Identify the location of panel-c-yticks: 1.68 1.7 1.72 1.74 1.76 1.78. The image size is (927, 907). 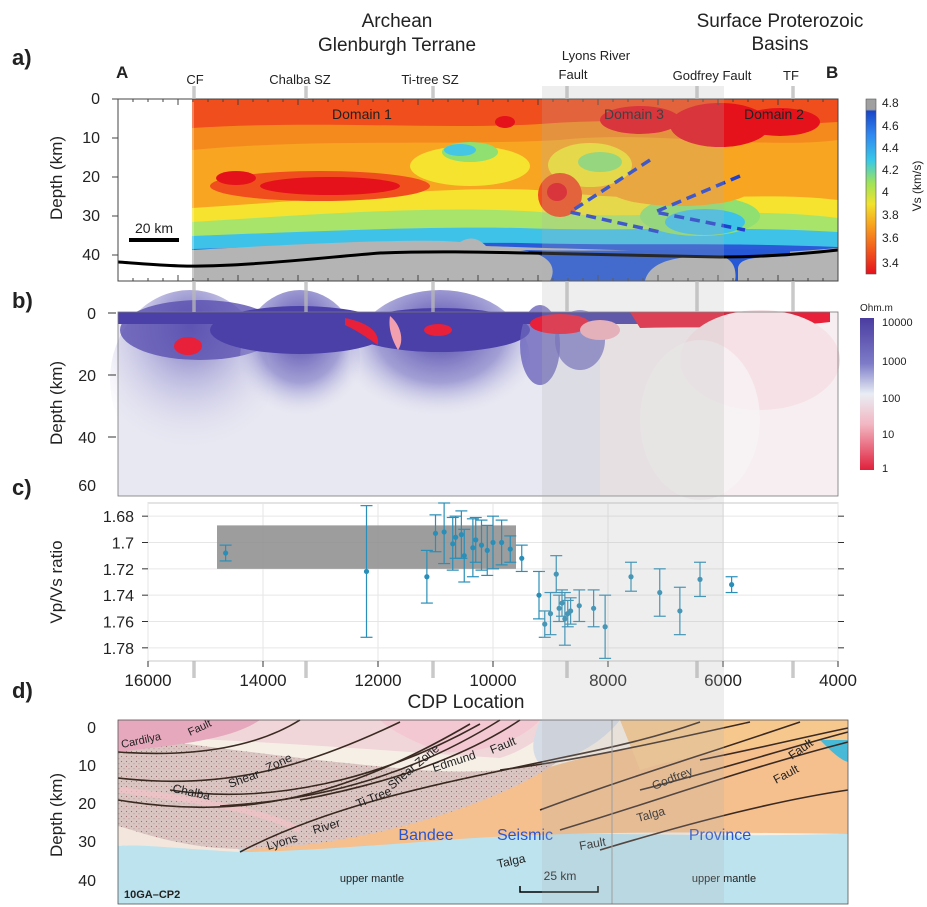
(473, 583).